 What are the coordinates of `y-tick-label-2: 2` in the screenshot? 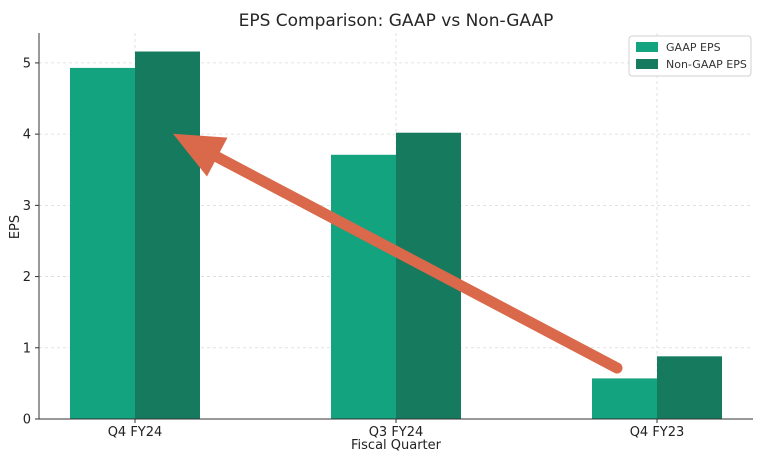 It's located at (27, 277).